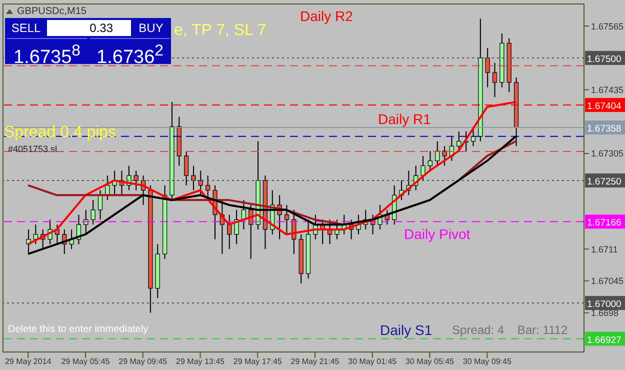  What do you see at coordinates (510, 330) in the screenshot?
I see `annotation: Spread: 4 Bar: 1112` at bounding box center [510, 330].